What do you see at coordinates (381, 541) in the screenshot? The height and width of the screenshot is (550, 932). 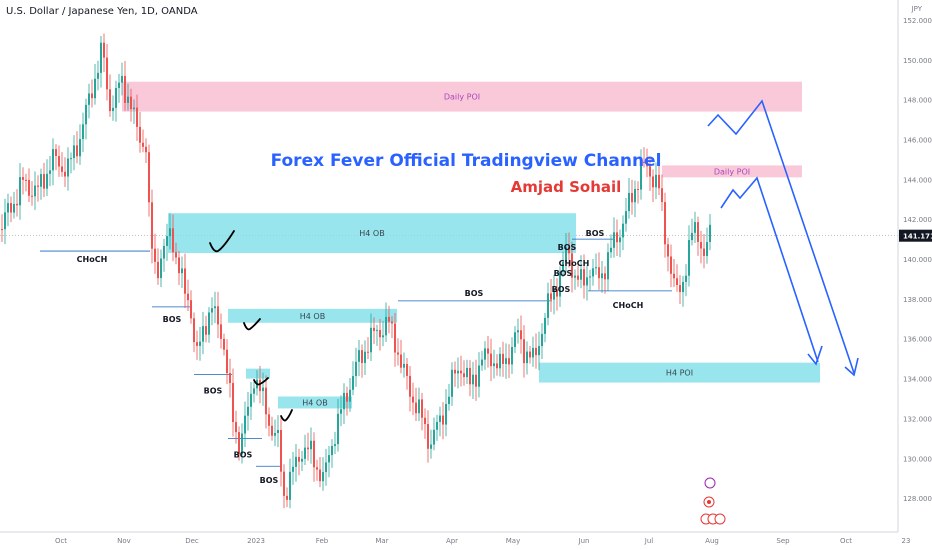 I see `x-tick-label: Mar` at bounding box center [381, 541].